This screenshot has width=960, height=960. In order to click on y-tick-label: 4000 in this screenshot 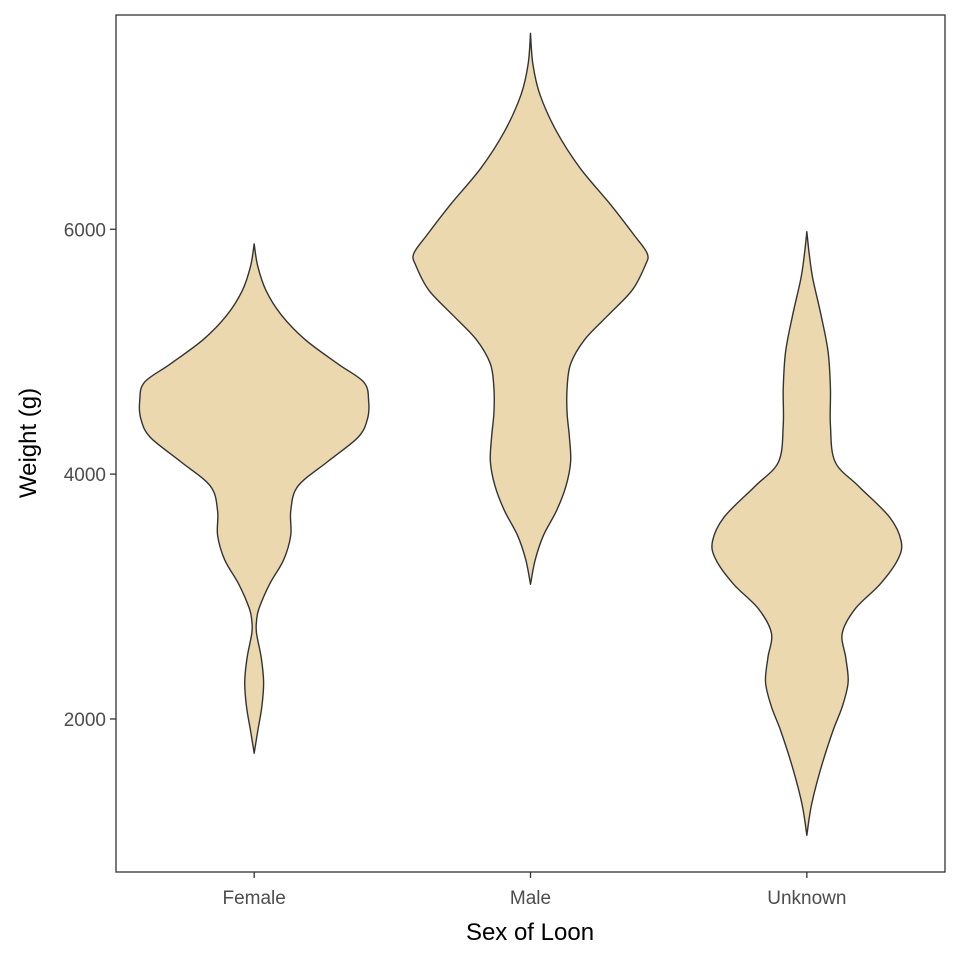, I will do `click(85, 475)`.